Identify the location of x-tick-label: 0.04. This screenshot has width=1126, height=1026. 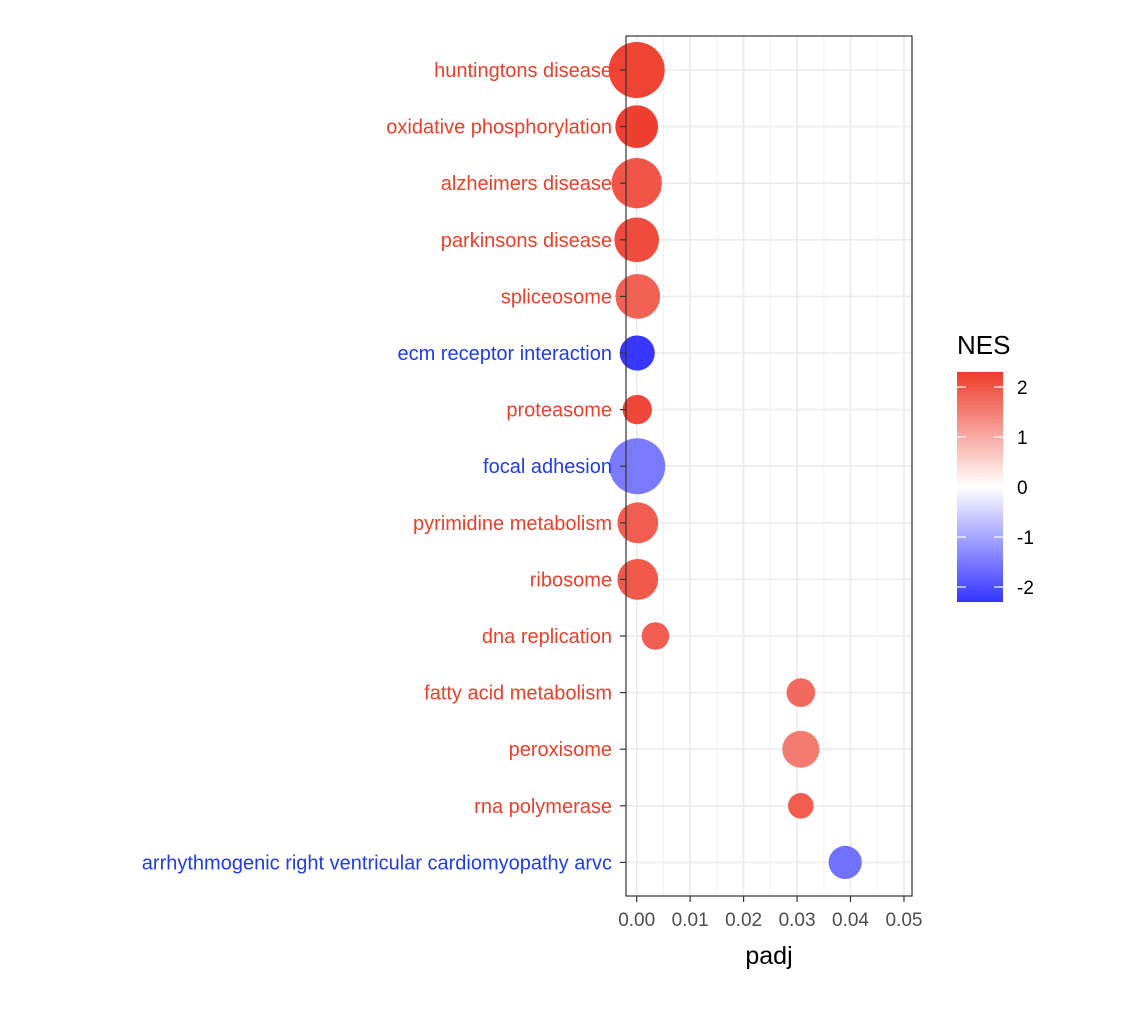
(850, 920).